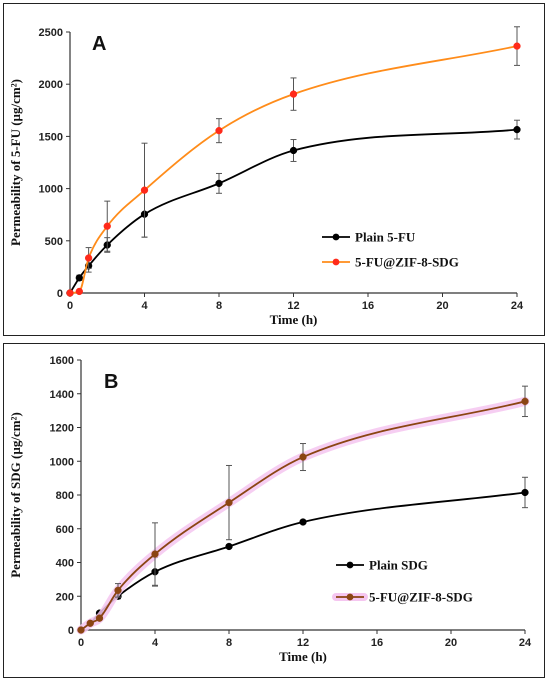 The image size is (550, 683). Describe the element at coordinates (385, 237) in the screenshot. I see `chart-a-legend-label: Plain 5-FU` at that location.